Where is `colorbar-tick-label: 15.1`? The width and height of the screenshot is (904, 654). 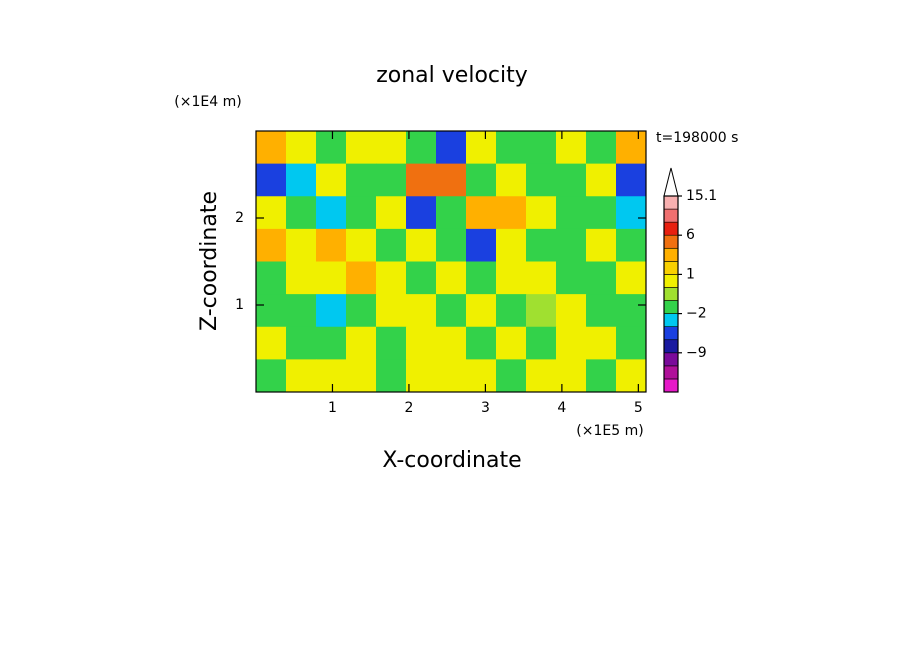 colorbar-tick-label: 15.1 is located at coordinates (701, 196).